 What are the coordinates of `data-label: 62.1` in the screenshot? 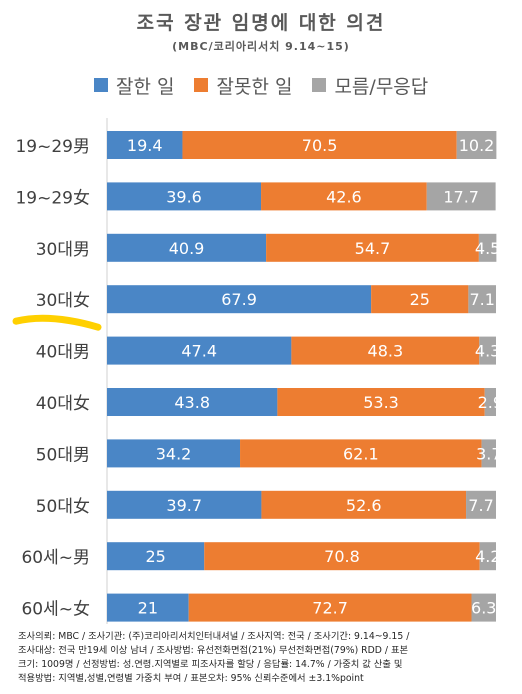 It's located at (361, 453).